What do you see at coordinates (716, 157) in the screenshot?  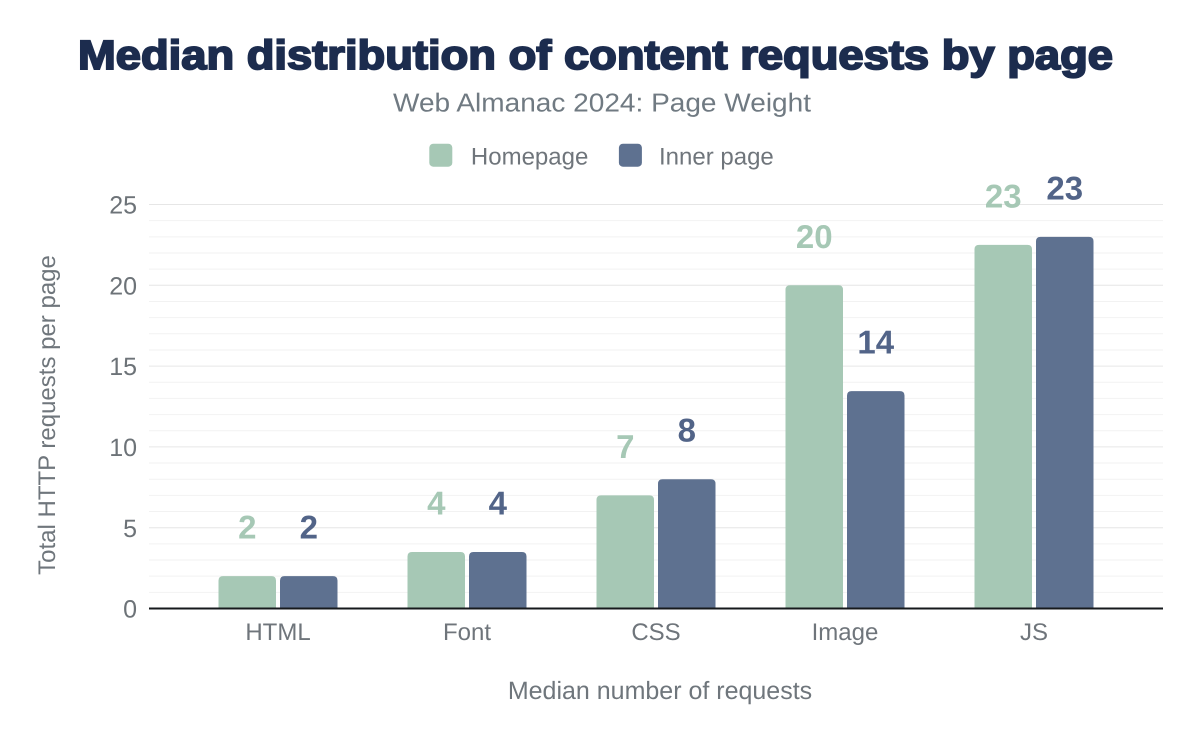 I see `svg-text: Inner page` at bounding box center [716, 157].